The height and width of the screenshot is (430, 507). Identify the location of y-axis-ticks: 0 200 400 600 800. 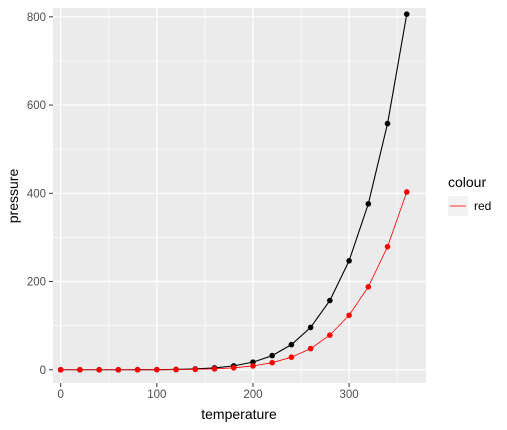
(40, 194).